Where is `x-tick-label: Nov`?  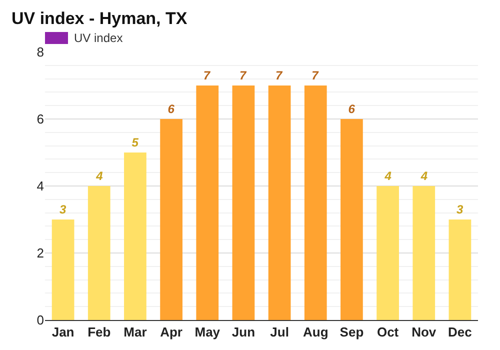
x-tick-label: Nov is located at coordinates (424, 332).